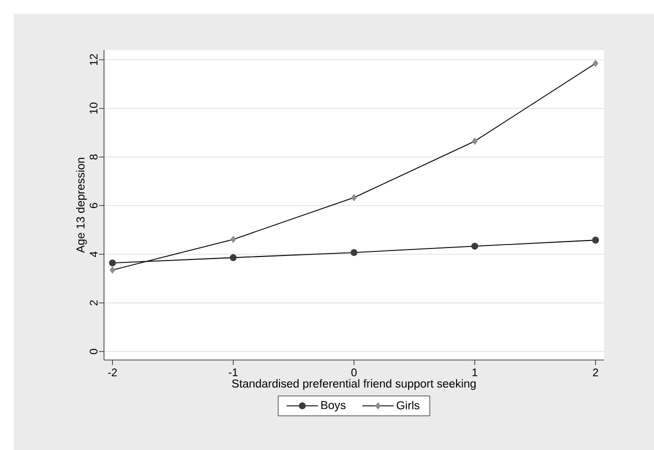 The width and height of the screenshot is (654, 450). Describe the element at coordinates (233, 372) in the screenshot. I see `x-tick-label: -1` at that location.